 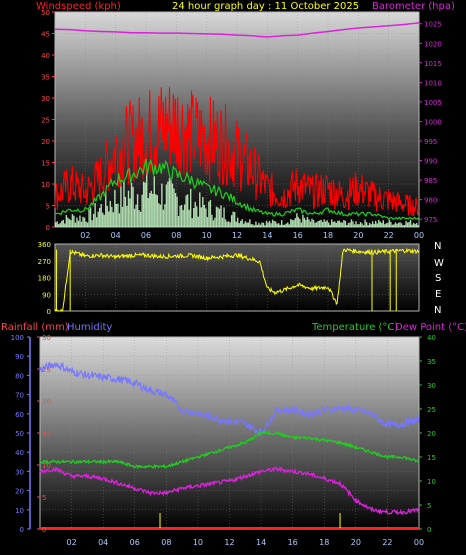 What do you see at coordinates (45, 56) in the screenshot?
I see `wind-y-tick-label: 40` at bounding box center [45, 56].